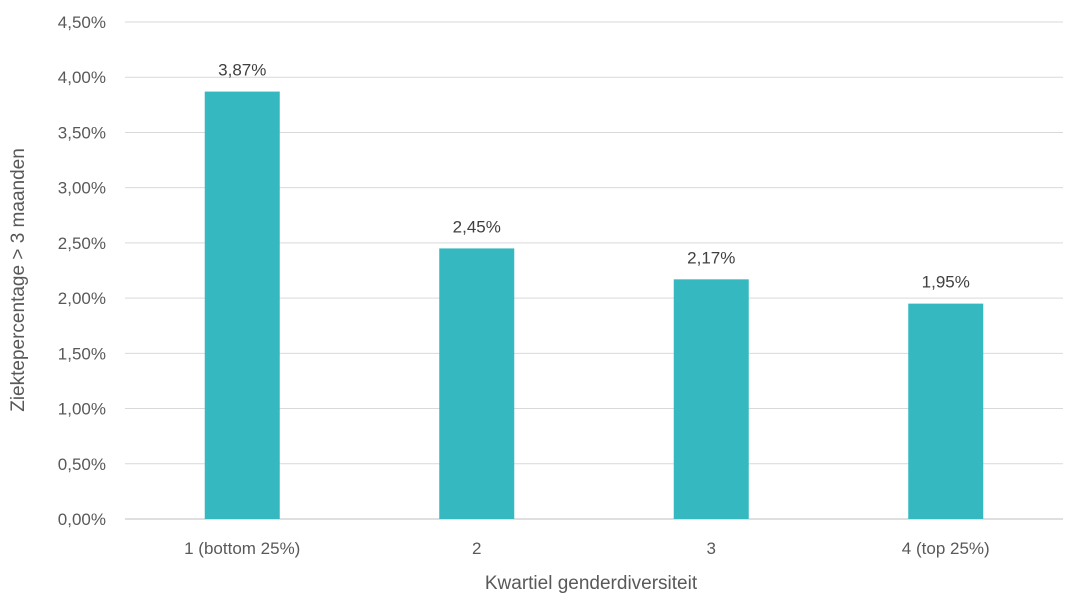 This screenshot has width=1068, height=595. I want to click on y-tick-label: 2,00%, so click(82, 298).